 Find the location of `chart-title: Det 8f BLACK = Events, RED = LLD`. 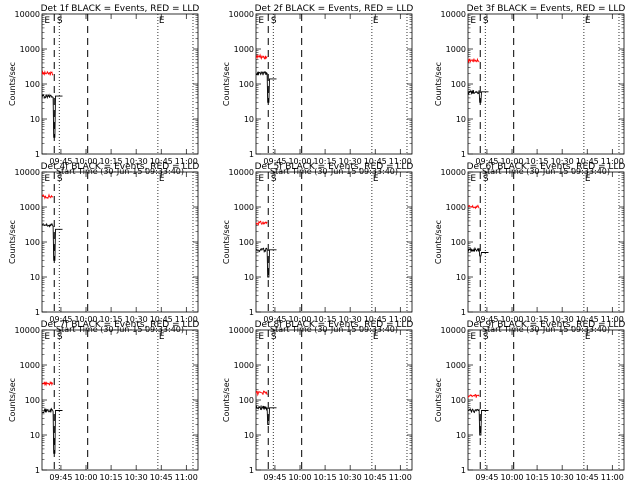

chart-title: Det 8f BLACK = Events, RED = LLD is located at coordinates (334, 325).